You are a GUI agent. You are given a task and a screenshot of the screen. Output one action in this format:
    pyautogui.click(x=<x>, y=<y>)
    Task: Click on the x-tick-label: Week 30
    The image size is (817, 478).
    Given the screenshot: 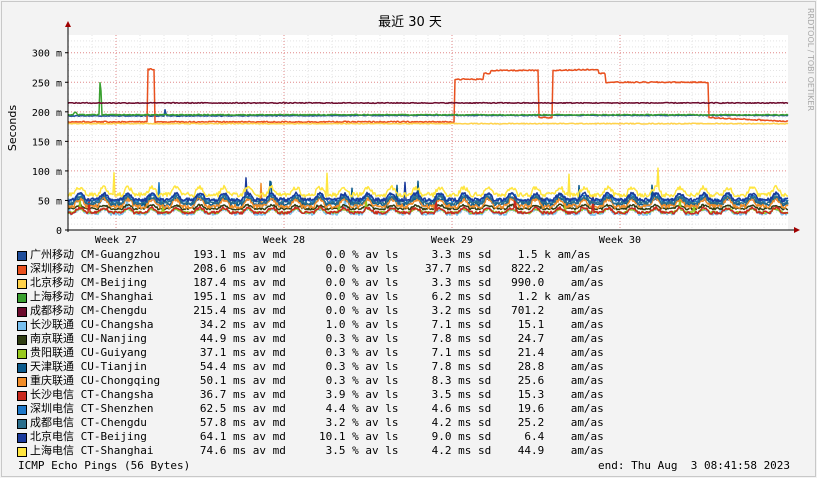 What is the action you would take?
    pyautogui.click(x=620, y=240)
    